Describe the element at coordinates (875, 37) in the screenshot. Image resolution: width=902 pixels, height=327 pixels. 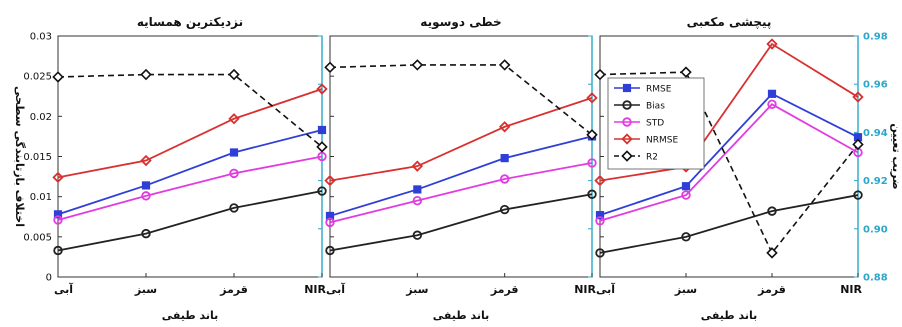
I see `y2-tick-label: 0.98` at that location.